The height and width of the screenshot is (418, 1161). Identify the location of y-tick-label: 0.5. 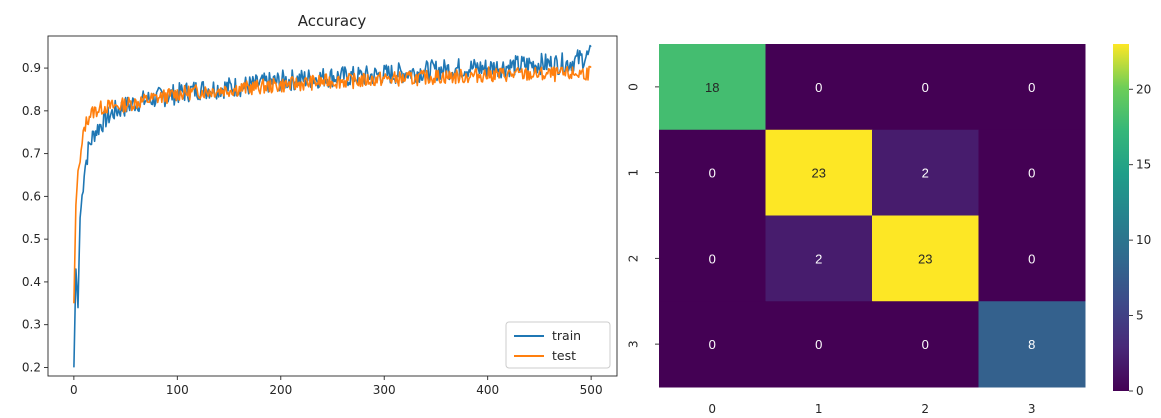
(31, 239).